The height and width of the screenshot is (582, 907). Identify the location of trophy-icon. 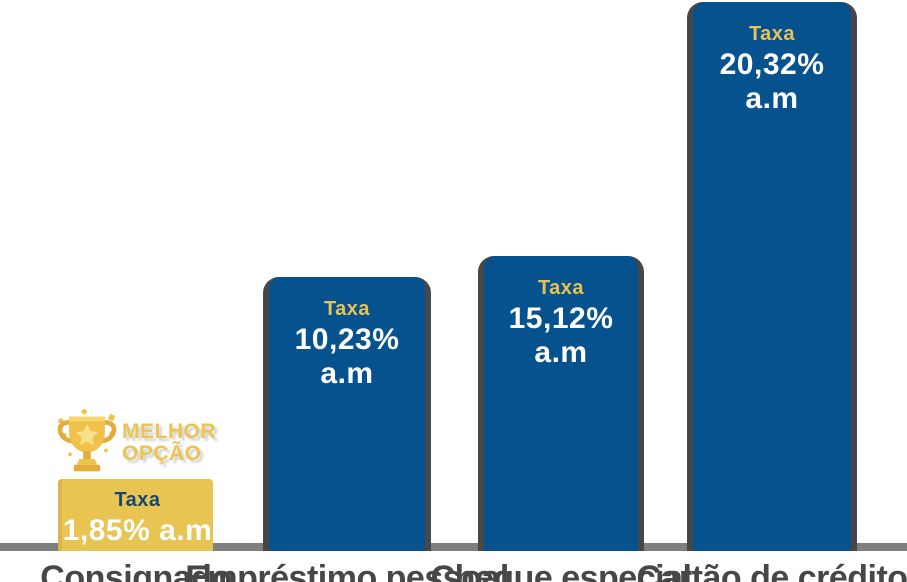
(87, 440).